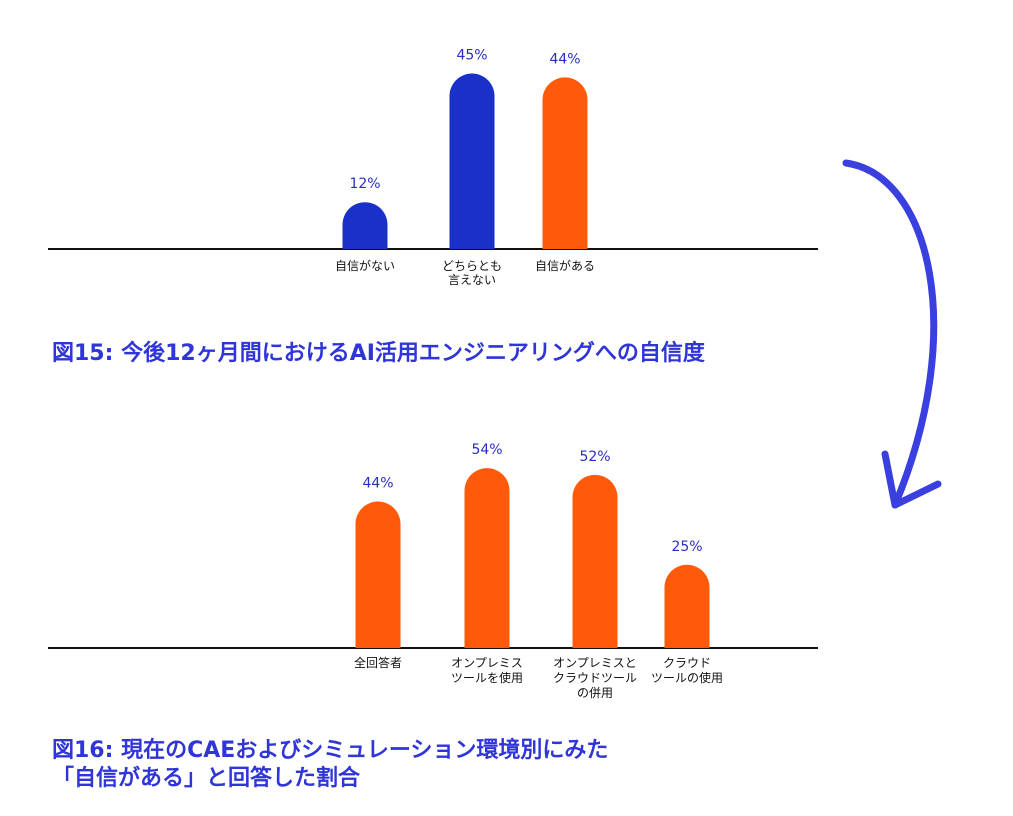 The width and height of the screenshot is (1013, 816). I want to click on category-label: 自信がない, so click(365, 265).